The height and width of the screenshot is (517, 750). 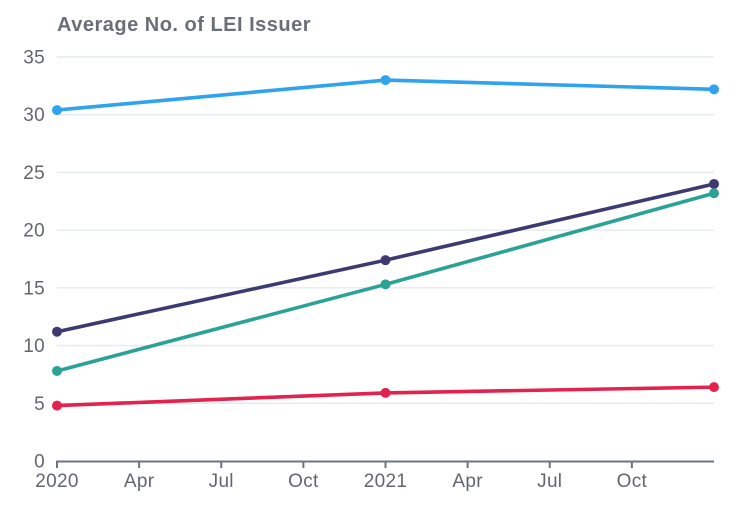 I want to click on y-axis-label: 5, so click(x=39, y=404).